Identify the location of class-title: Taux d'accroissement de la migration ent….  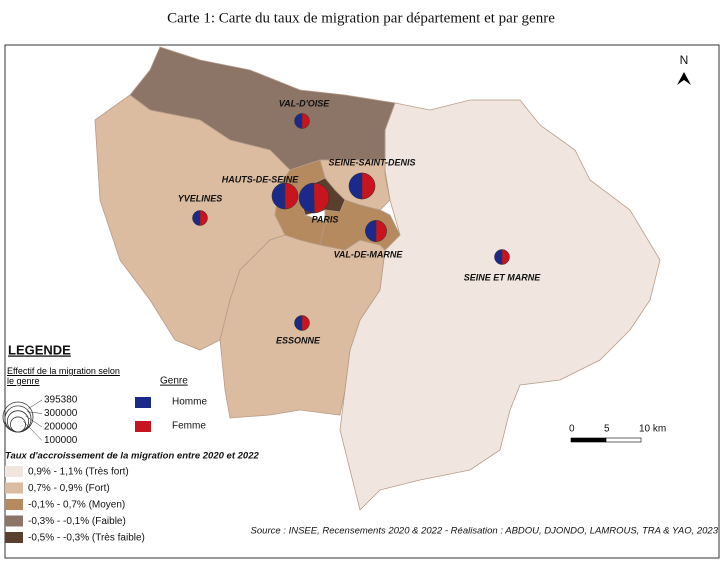
(132, 456).